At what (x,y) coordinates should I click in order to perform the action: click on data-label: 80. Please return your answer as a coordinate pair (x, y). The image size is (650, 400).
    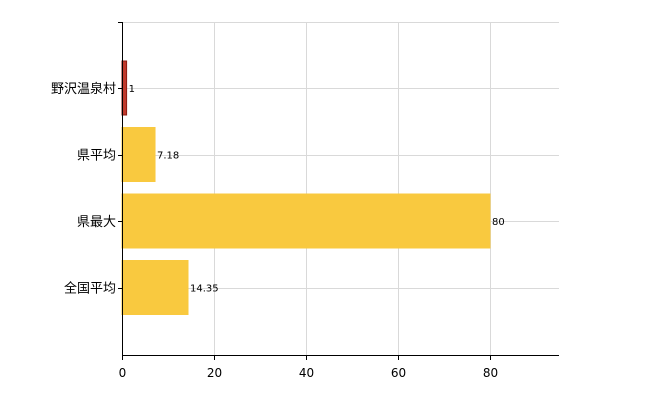
    Looking at the image, I should click on (498, 222).